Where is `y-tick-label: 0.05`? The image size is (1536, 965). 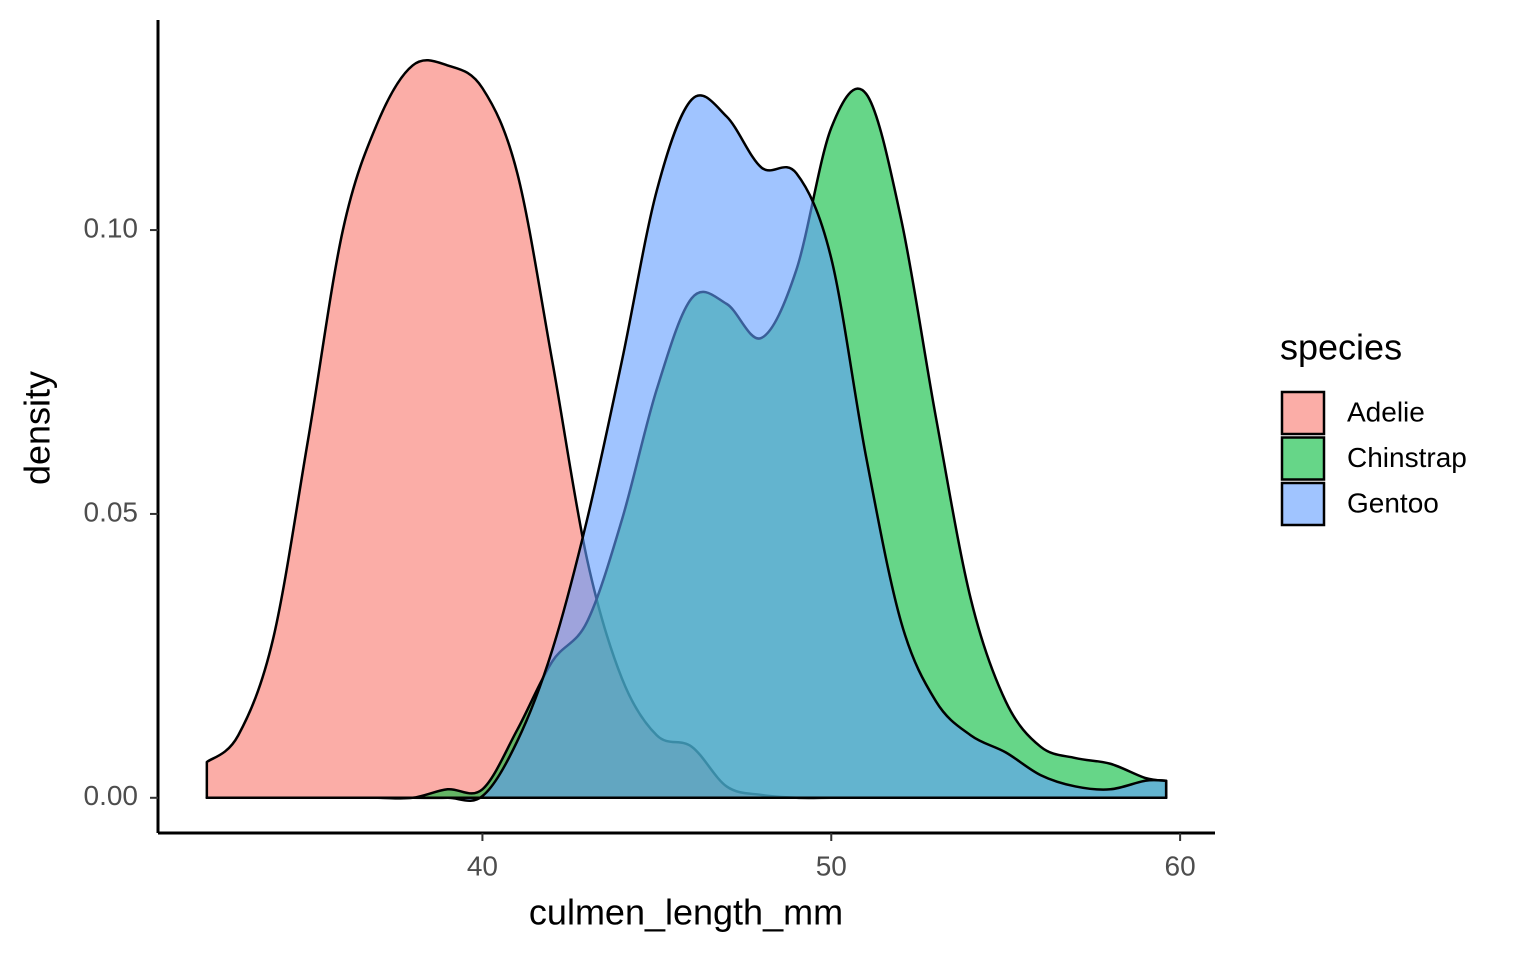 y-tick-label: 0.05 is located at coordinates (111, 511).